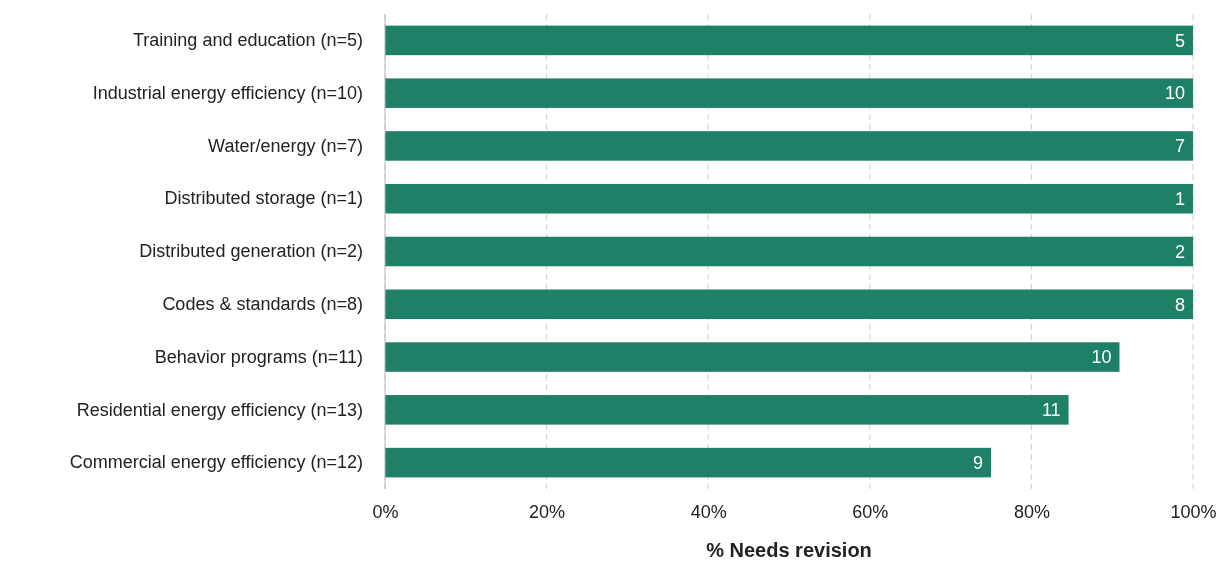 Image resolution: width=1229 pixels, height=569 pixels. Describe the element at coordinates (227, 92) in the screenshot. I see `y-tick-label: Industrial energy efficiency (n=10)` at that location.